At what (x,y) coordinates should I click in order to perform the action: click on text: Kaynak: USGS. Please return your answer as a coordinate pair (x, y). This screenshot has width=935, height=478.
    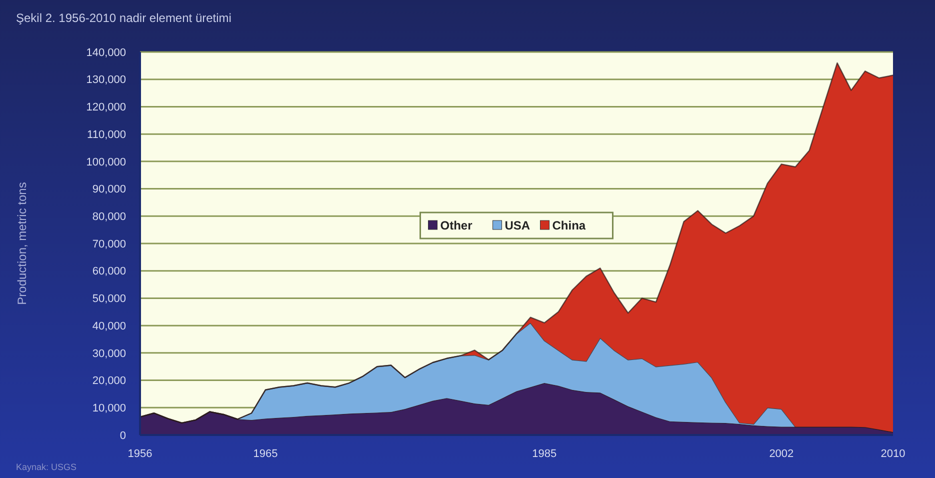
    Looking at the image, I should click on (46, 467).